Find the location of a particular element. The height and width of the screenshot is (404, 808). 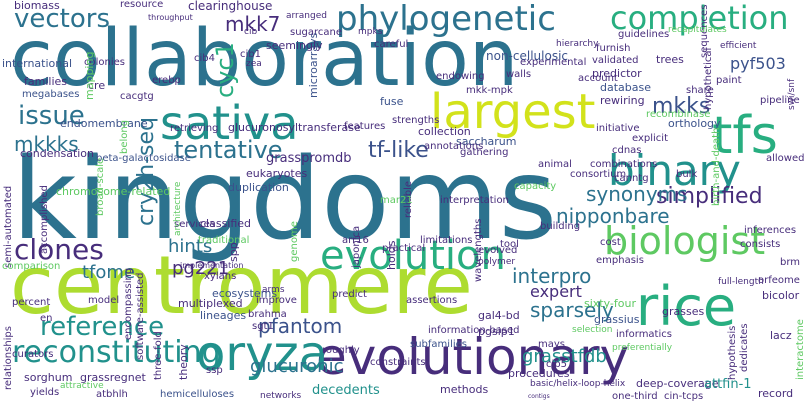

word: architecture is located at coordinates (178, 208).